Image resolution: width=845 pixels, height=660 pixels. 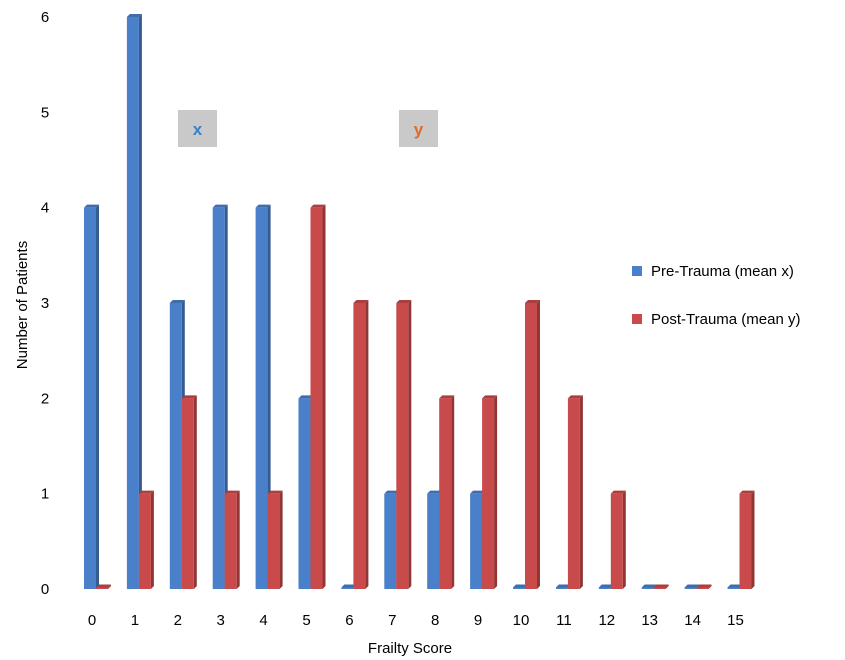 What do you see at coordinates (722, 271) in the screenshot?
I see `legend-label: Pre-Trauma (mean x)` at bounding box center [722, 271].